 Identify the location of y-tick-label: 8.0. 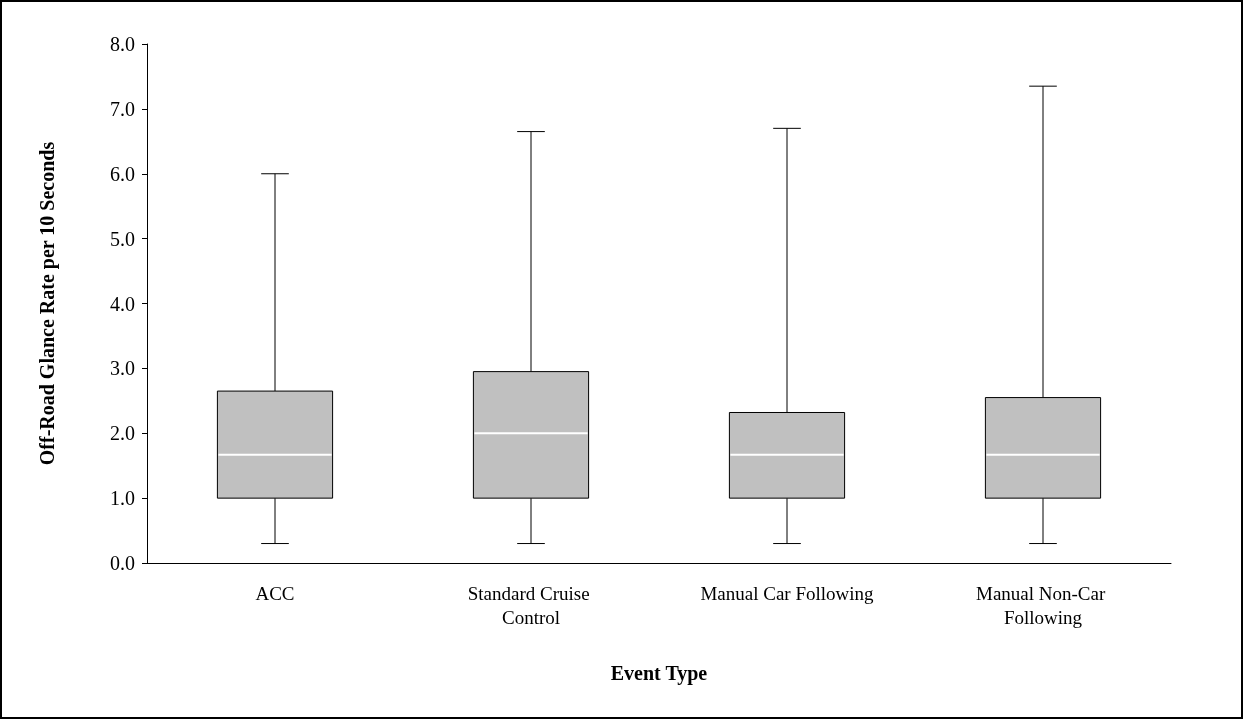
(122, 44).